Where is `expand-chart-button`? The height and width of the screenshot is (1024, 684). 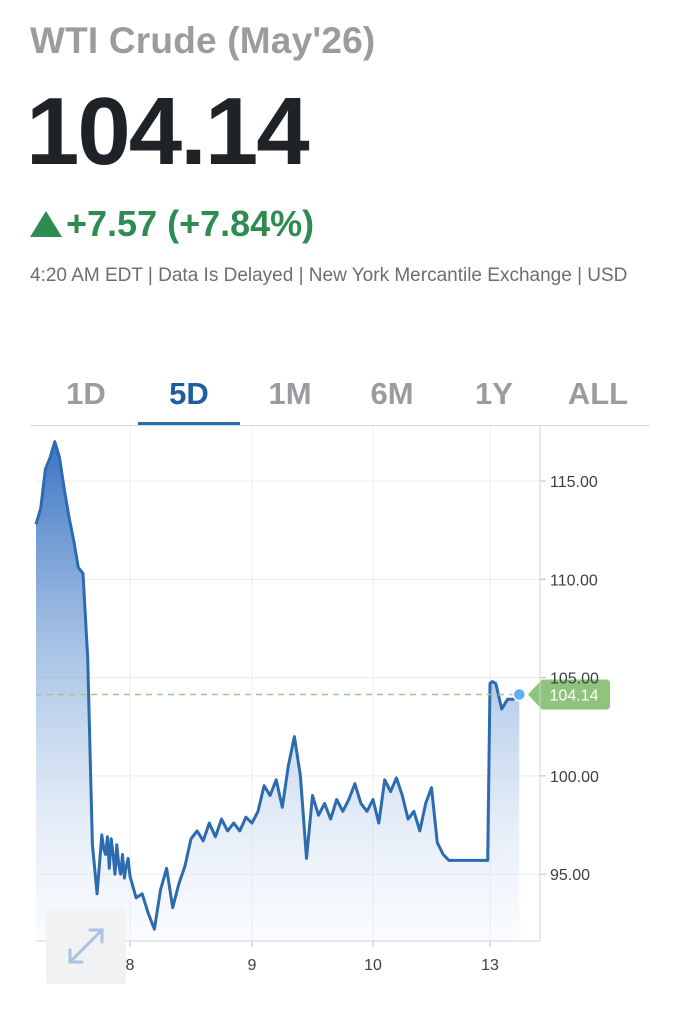 expand-chart-button is located at coordinates (86, 946).